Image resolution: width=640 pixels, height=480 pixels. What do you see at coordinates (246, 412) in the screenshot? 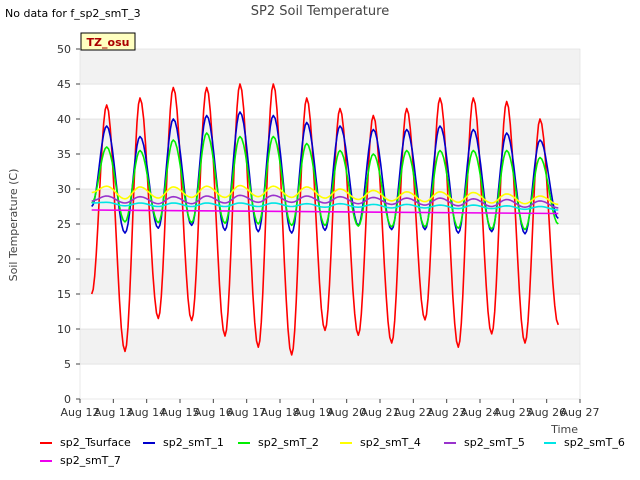
I see `x-tick-label: Aug 17` at bounding box center [246, 412].